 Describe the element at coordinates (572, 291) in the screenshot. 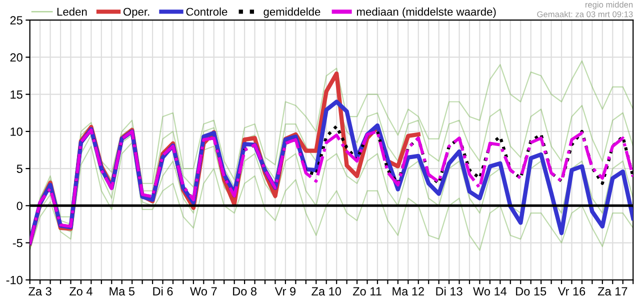

I see `x-tick-label: Vr 16` at that location.